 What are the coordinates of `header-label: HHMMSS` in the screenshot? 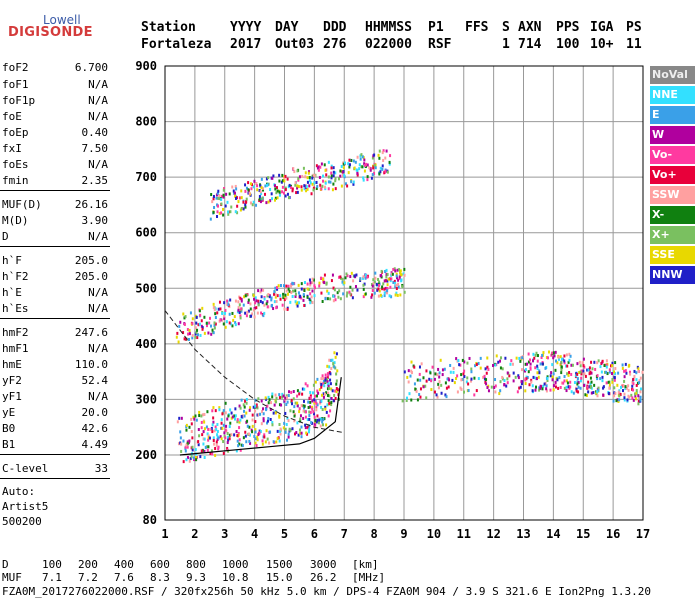 It's located at (388, 27).